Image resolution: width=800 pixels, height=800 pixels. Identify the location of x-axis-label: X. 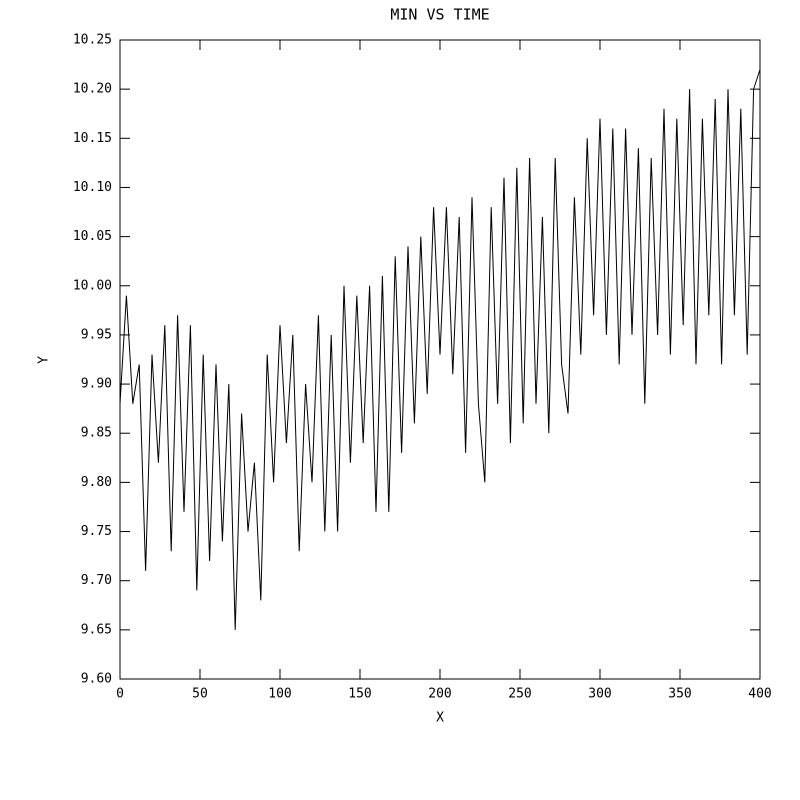
(440, 718).